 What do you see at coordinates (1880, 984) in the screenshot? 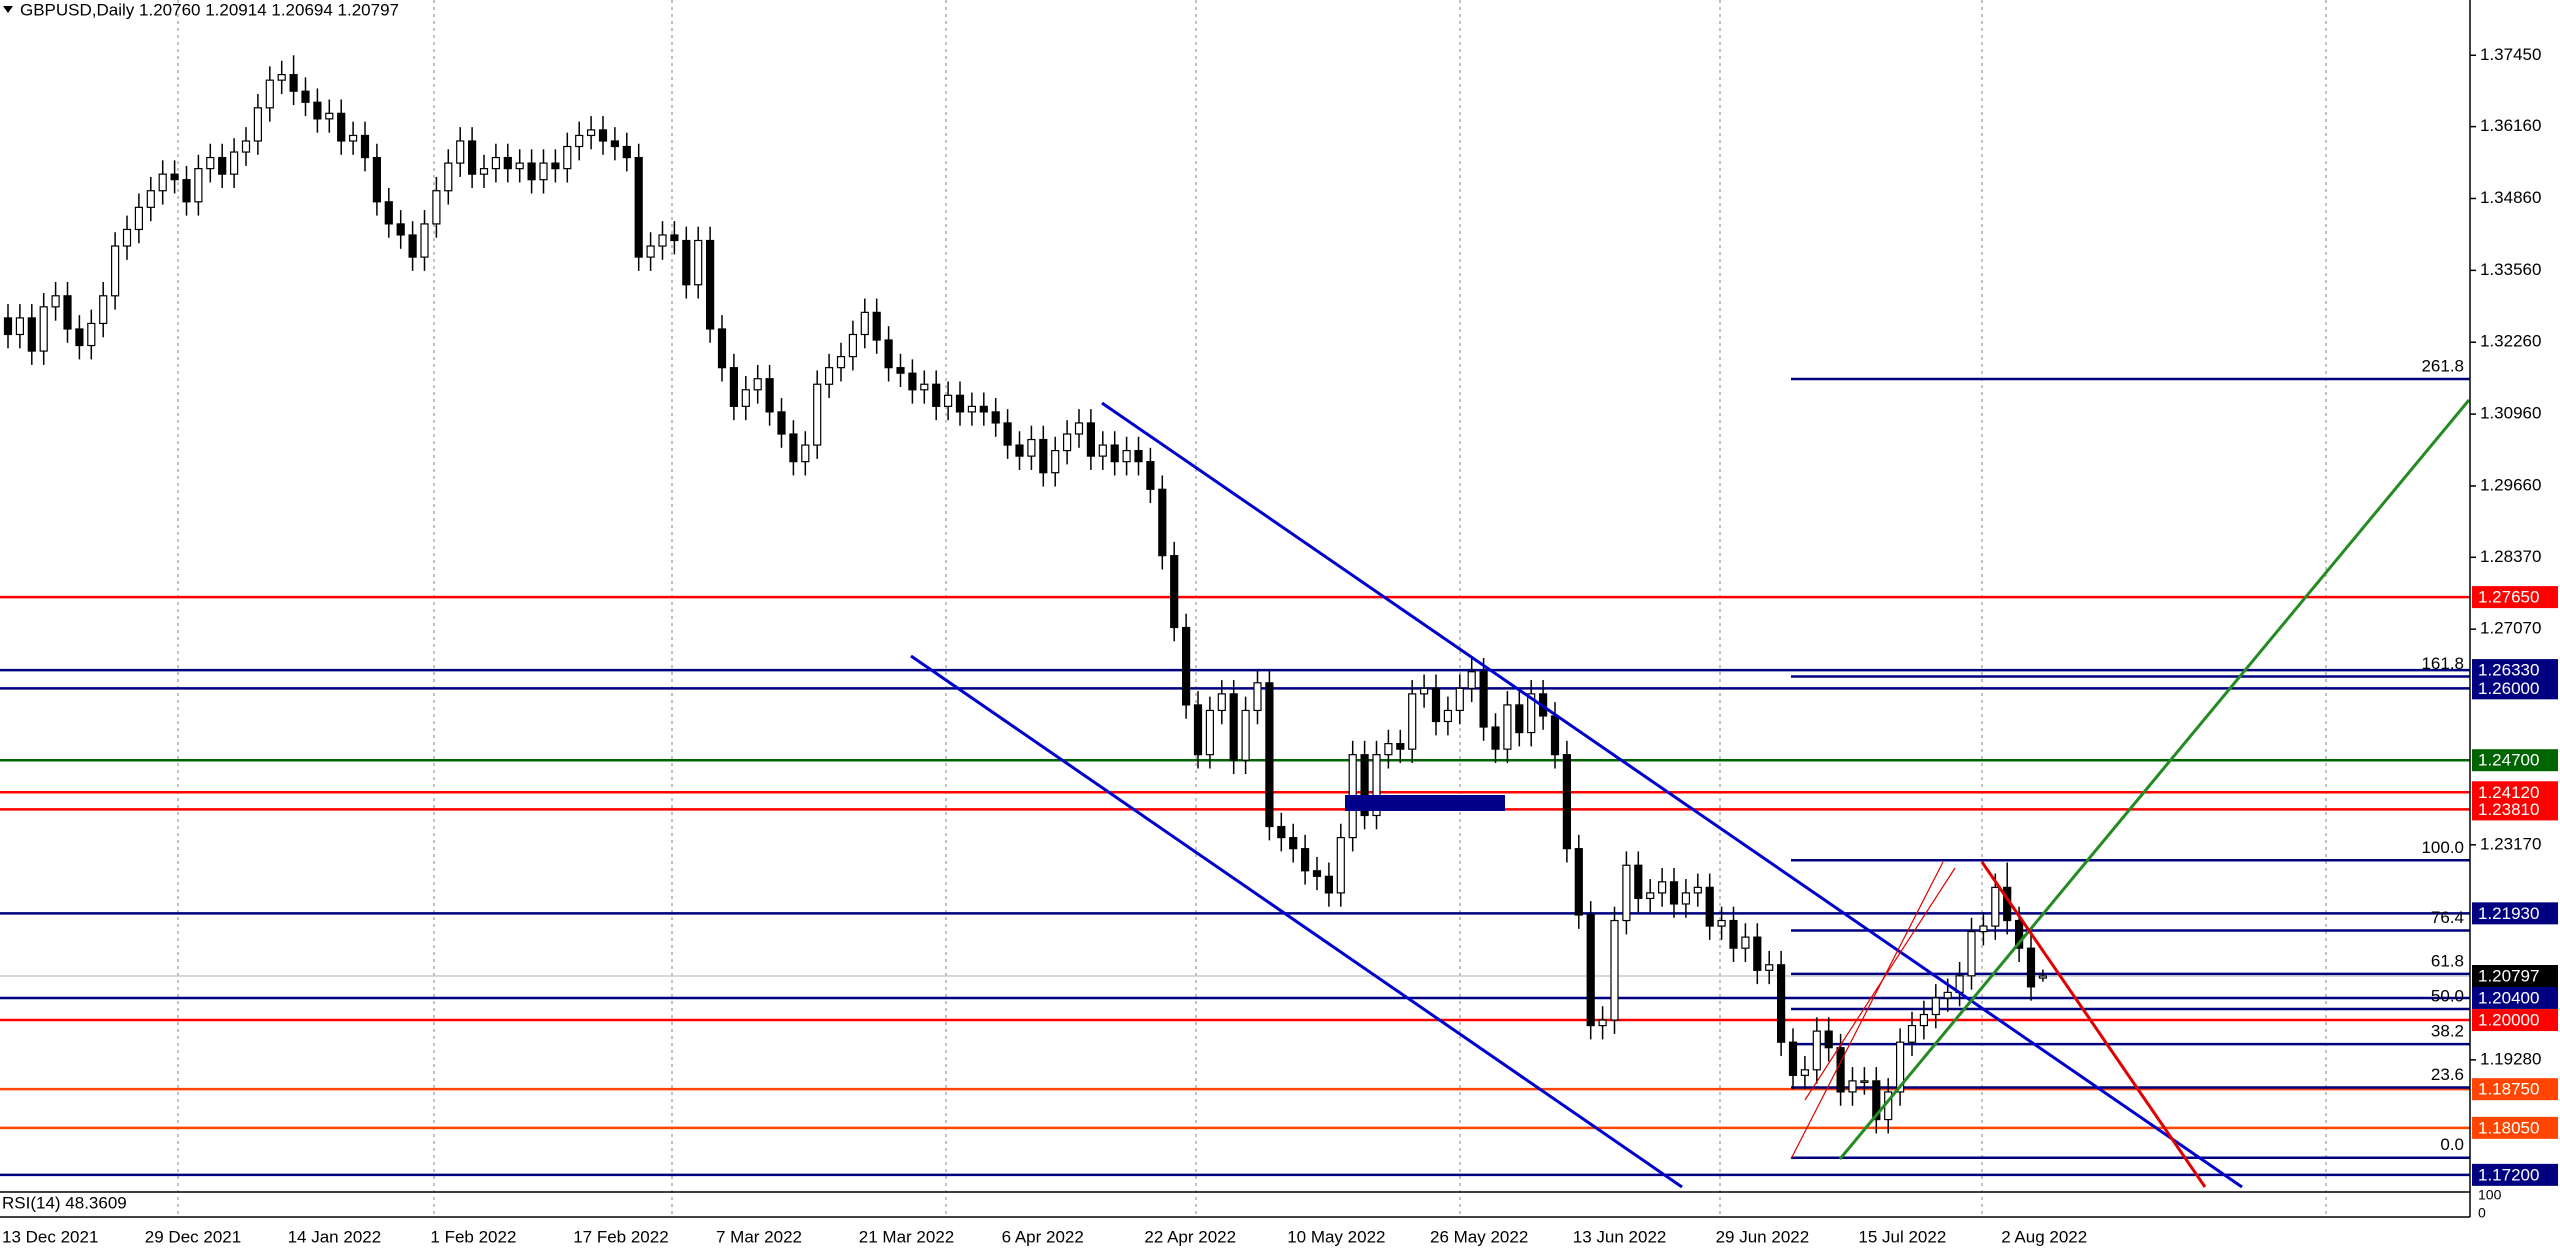
I see `fib-guide` at bounding box center [1880, 984].